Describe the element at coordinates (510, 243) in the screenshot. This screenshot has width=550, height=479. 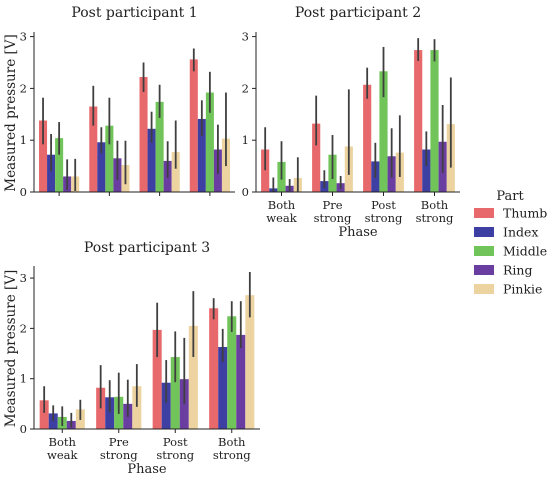
I see `legend: Part Thumb Index Middle Ring Pinkie` at that location.